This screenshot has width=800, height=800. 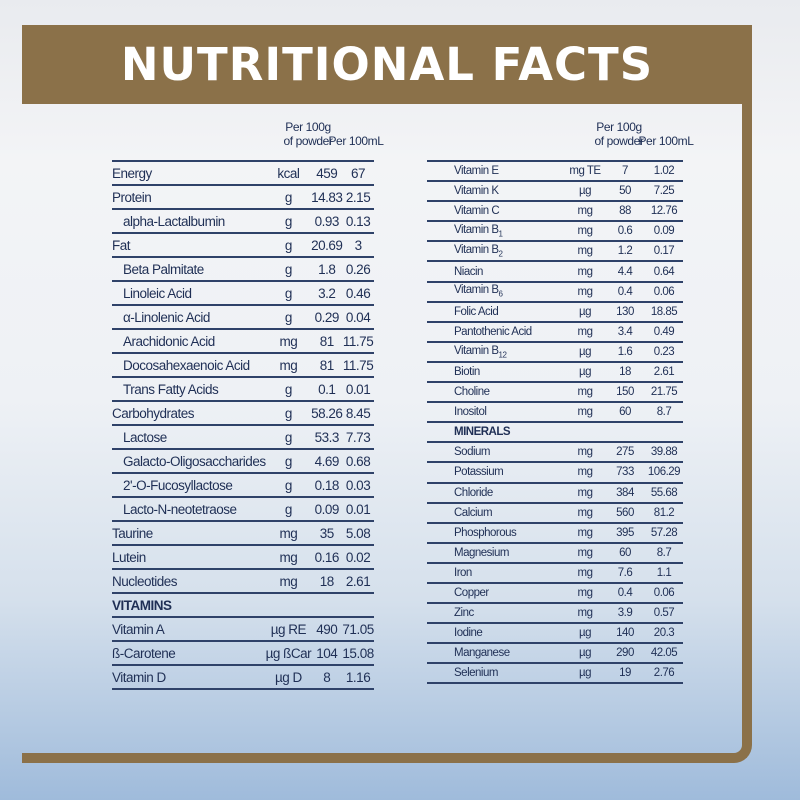 I want to click on value-per-100ml: 0.68, so click(x=358, y=461).